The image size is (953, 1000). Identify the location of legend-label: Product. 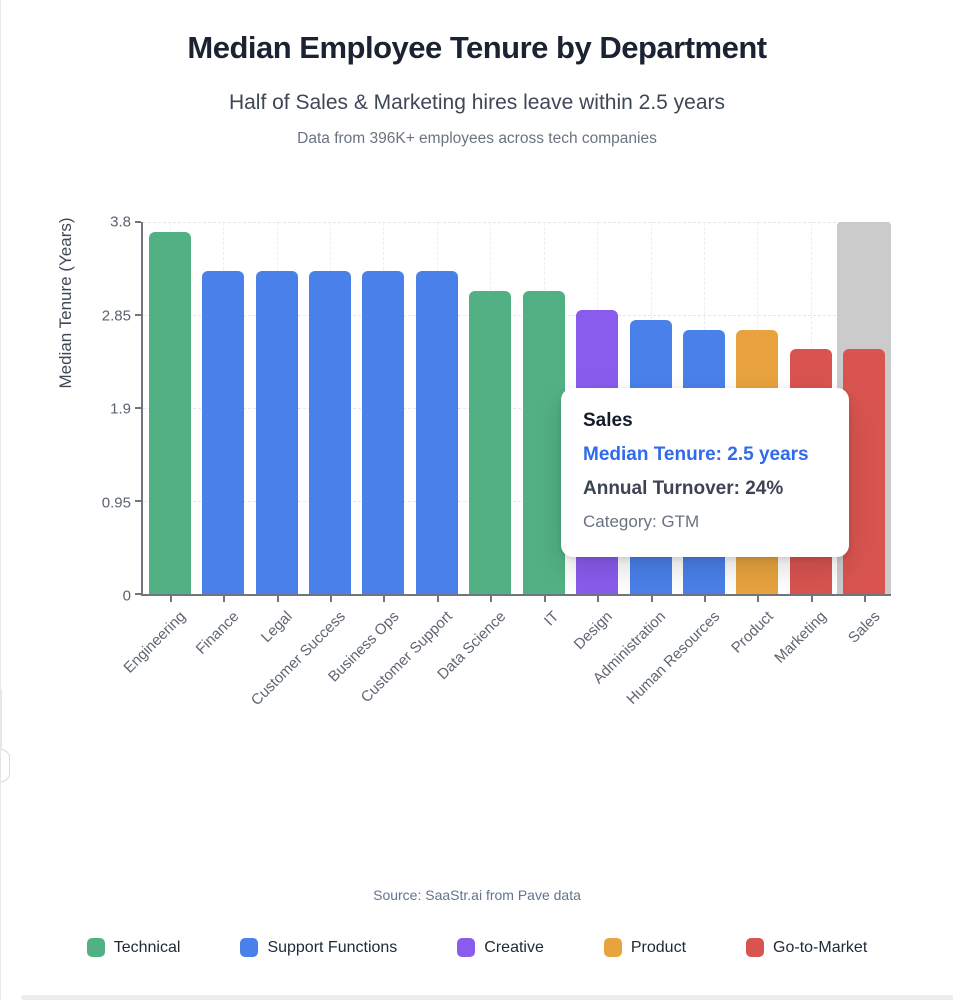
(658, 947).